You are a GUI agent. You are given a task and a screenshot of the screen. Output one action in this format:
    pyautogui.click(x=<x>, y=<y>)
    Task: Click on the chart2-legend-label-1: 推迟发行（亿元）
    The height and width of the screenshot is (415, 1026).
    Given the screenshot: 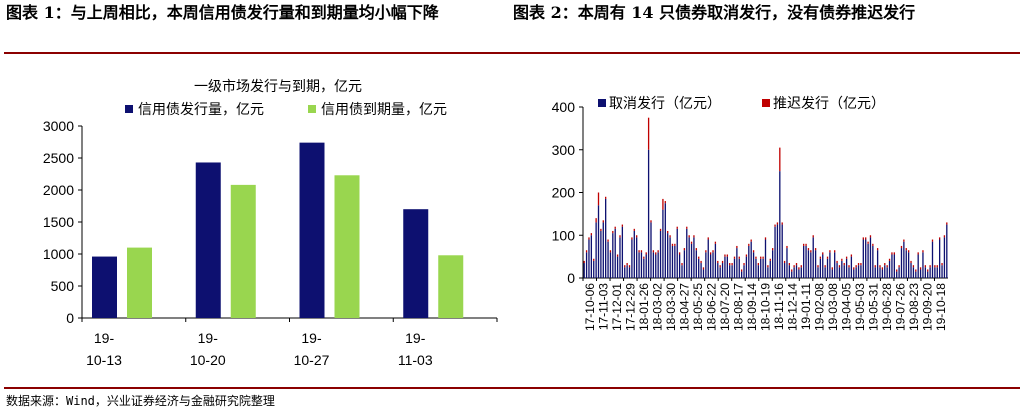 What is the action you would take?
    pyautogui.click(x=829, y=104)
    